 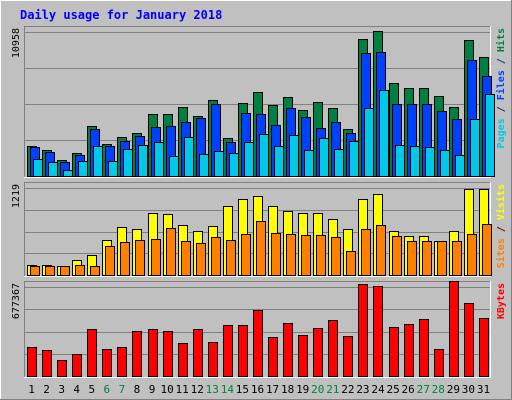 What do you see at coordinates (228, 389) in the screenshot?
I see `x-tick-label: 14` at bounding box center [228, 389].